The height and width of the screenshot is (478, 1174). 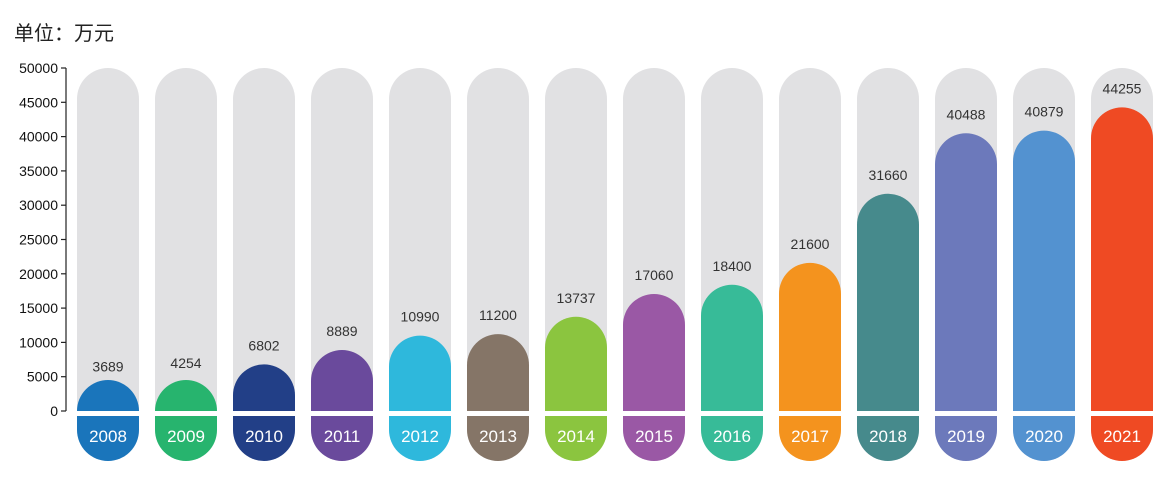 What do you see at coordinates (810, 336) in the screenshot?
I see `bar-2017` at bounding box center [810, 336].